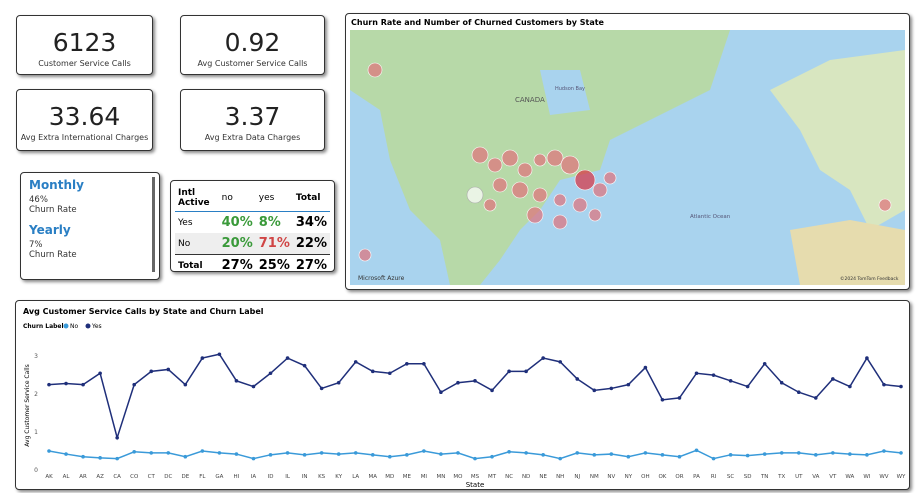  Describe the element at coordinates (74, 326) in the screenshot. I see `legend-label: No` at that location.